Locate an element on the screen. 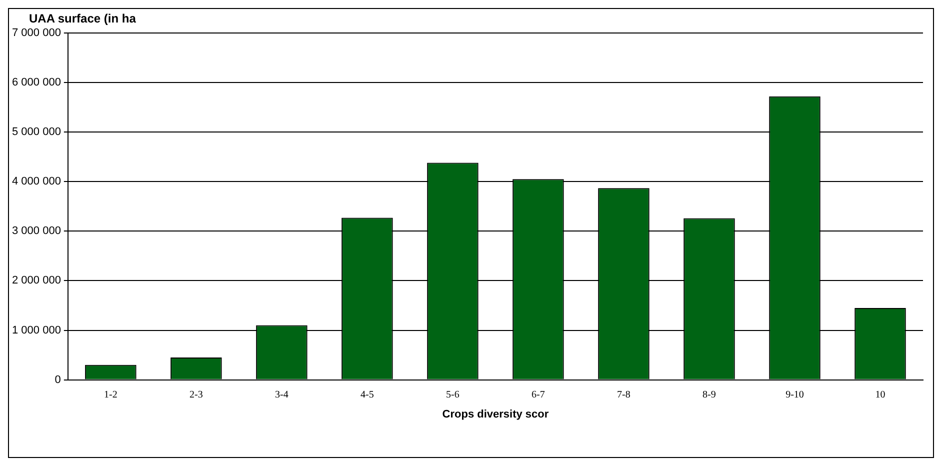 The width and height of the screenshot is (942, 474). x-tick-label: 9-10 is located at coordinates (795, 394).